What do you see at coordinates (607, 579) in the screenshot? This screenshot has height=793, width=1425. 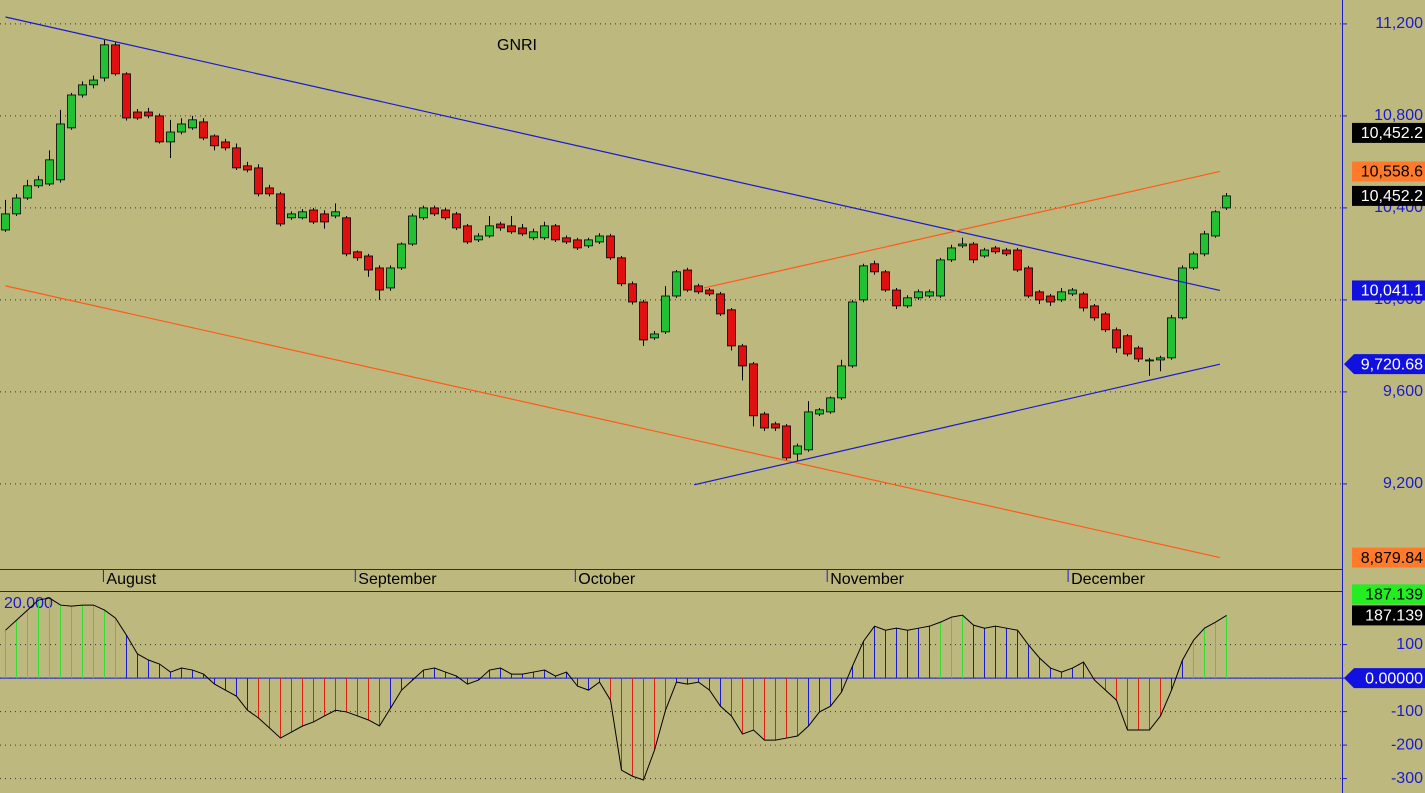 I see `x-tick-label: October` at bounding box center [607, 579].